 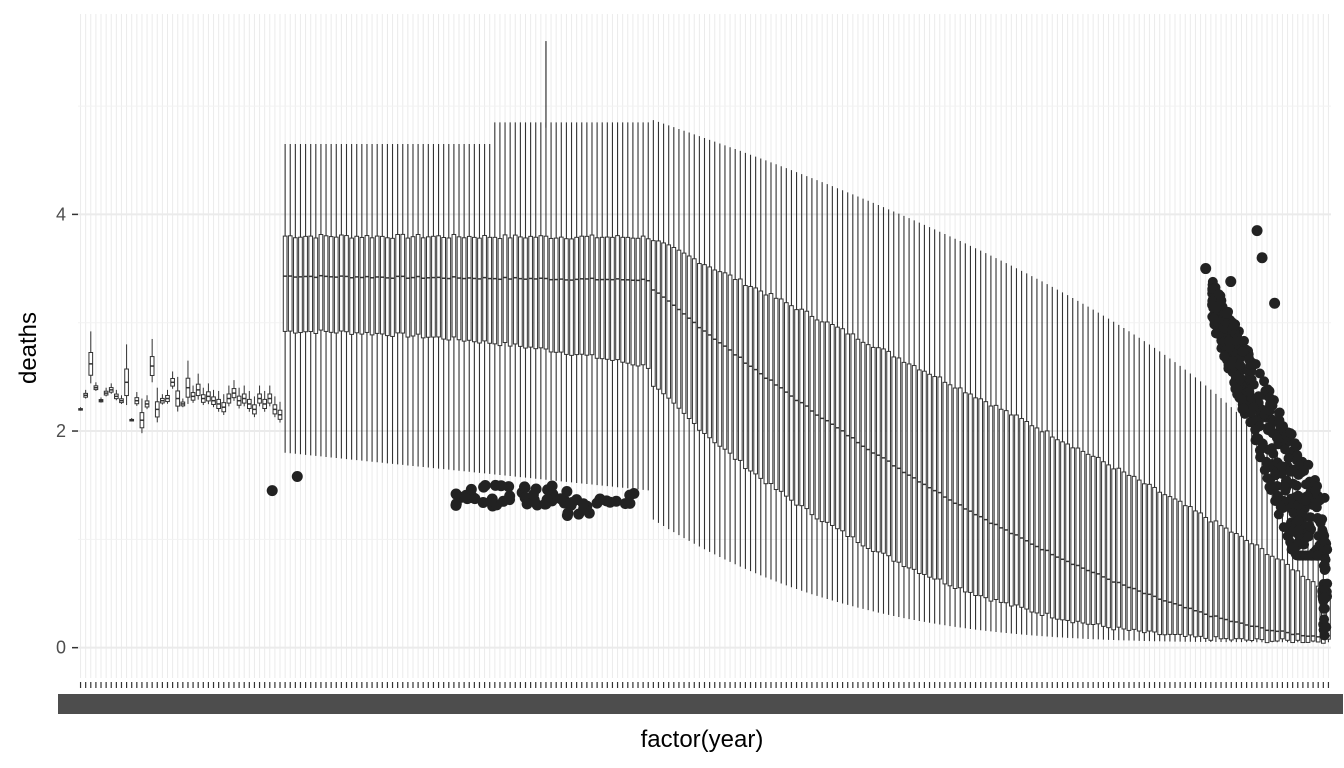 I want to click on x-tick-labels-overlap, so click(x=700, y=704).